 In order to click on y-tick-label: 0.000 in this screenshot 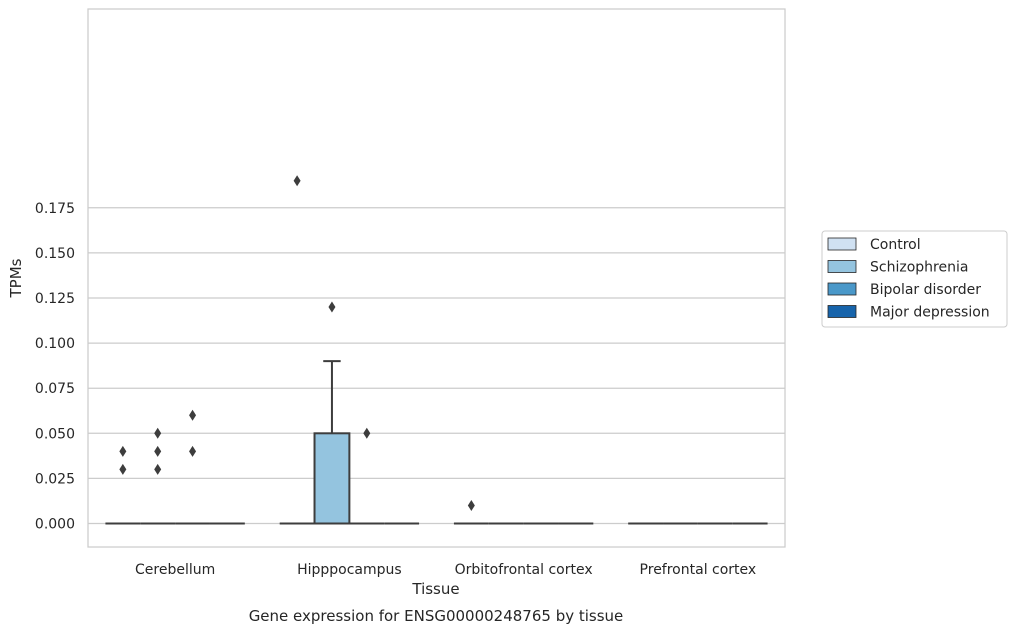, I will do `click(55, 525)`.